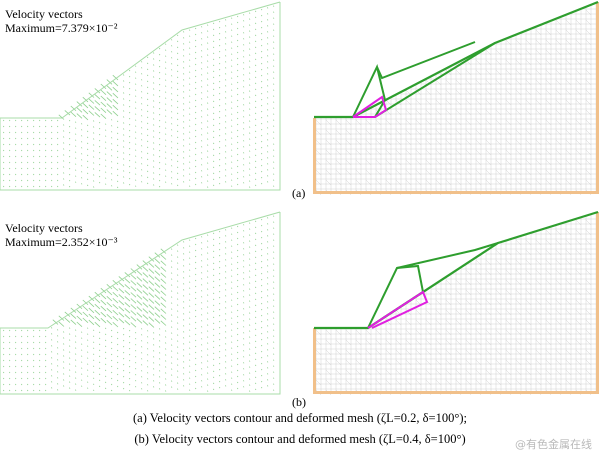 This screenshot has height=458, width=600. What do you see at coordinates (299, 402) in the screenshot?
I see `subfigure-label-b: (b)` at bounding box center [299, 402].